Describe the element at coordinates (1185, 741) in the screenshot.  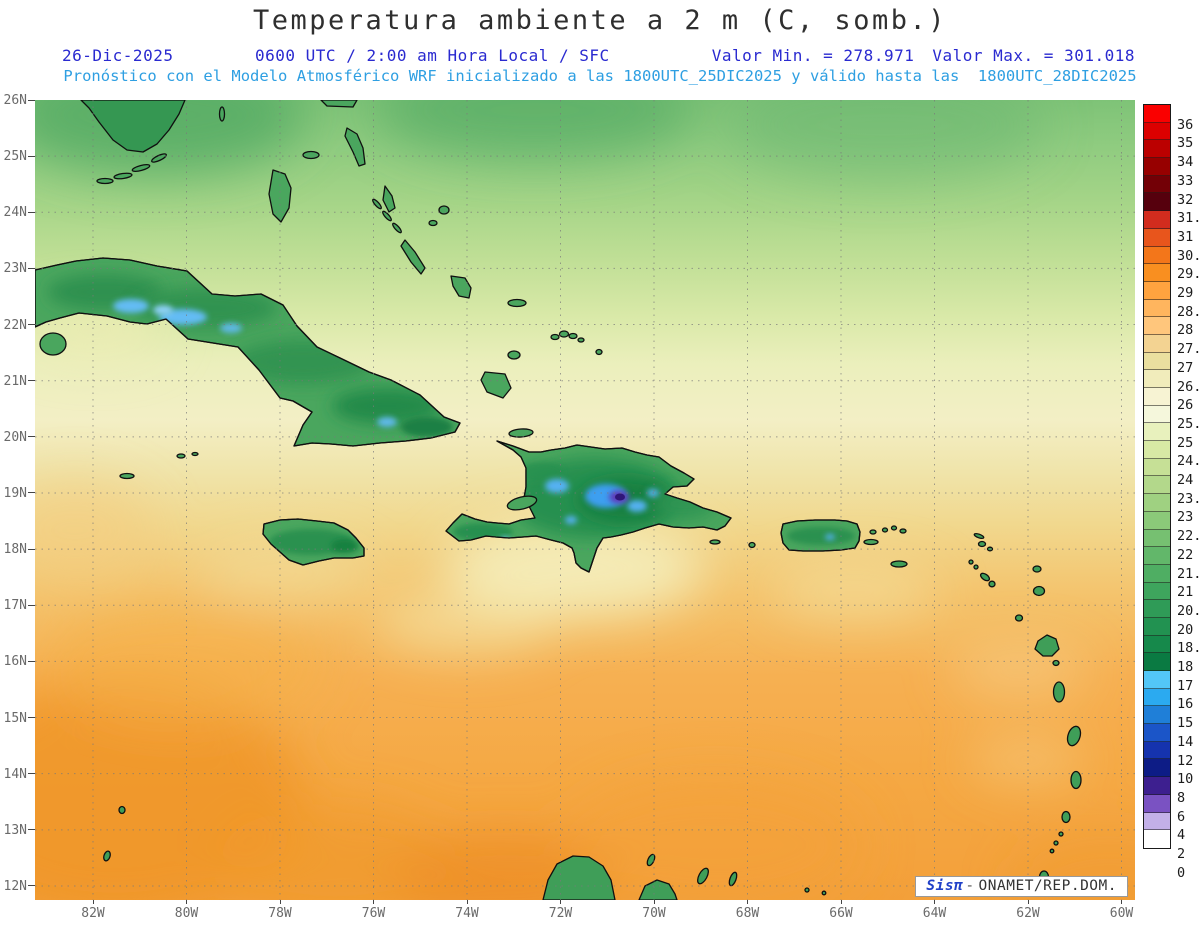
I see `colorbar-tick-label: 14` at that location.